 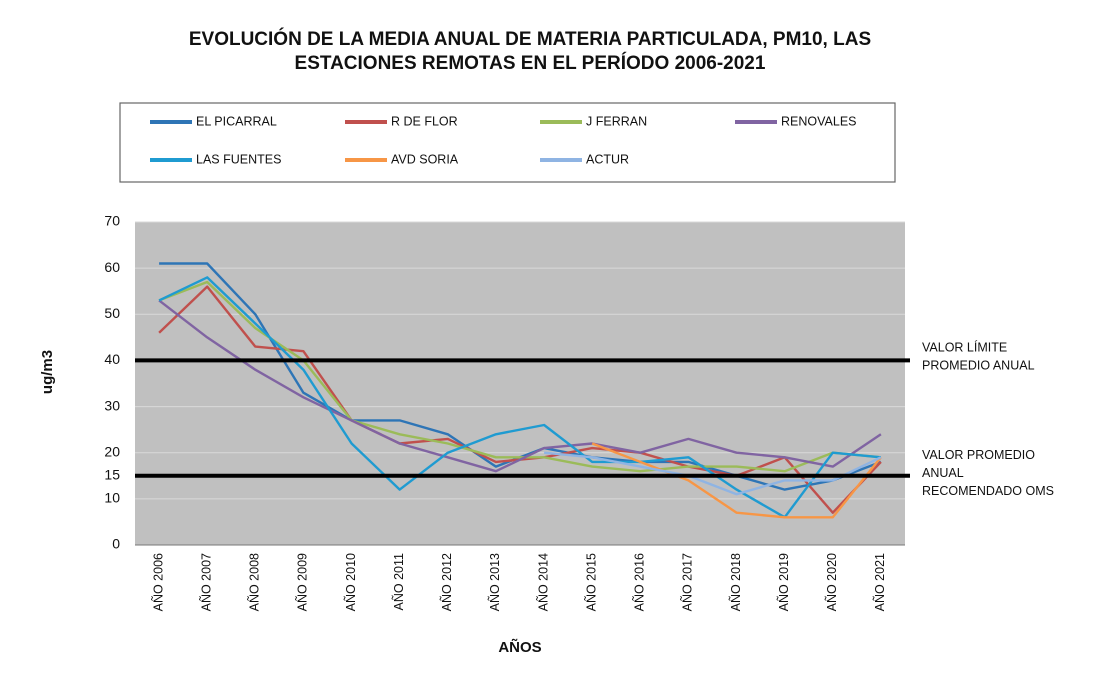 I want to click on legend-box, so click(x=507, y=142).